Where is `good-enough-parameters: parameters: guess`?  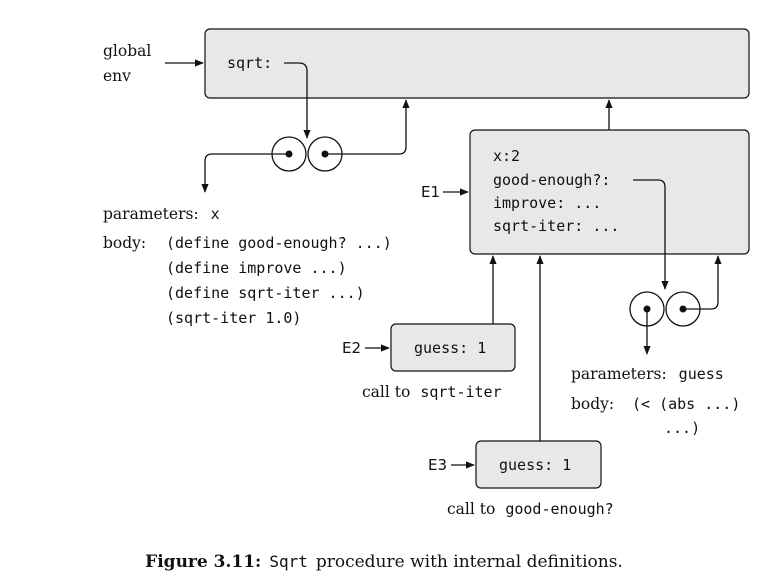
good-enough-parameters: parameters: guess is located at coordinates (647, 374).